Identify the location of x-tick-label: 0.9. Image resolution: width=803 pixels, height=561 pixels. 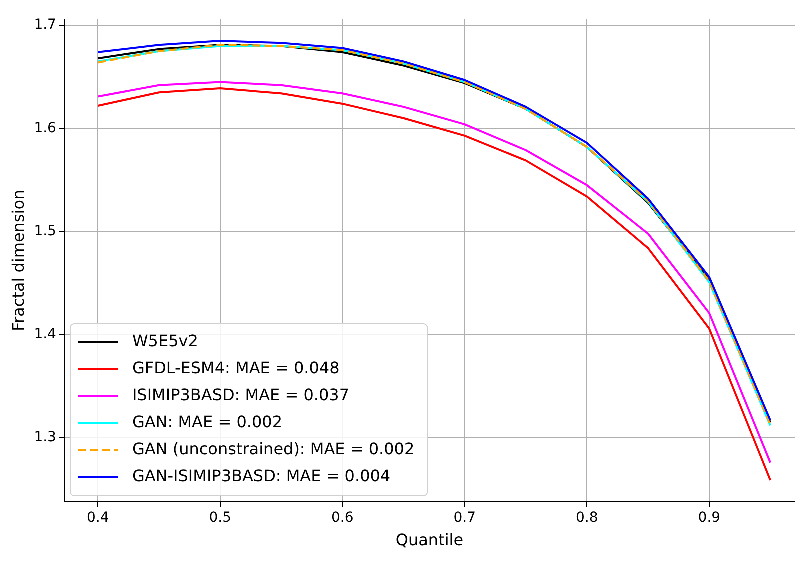
(709, 518).